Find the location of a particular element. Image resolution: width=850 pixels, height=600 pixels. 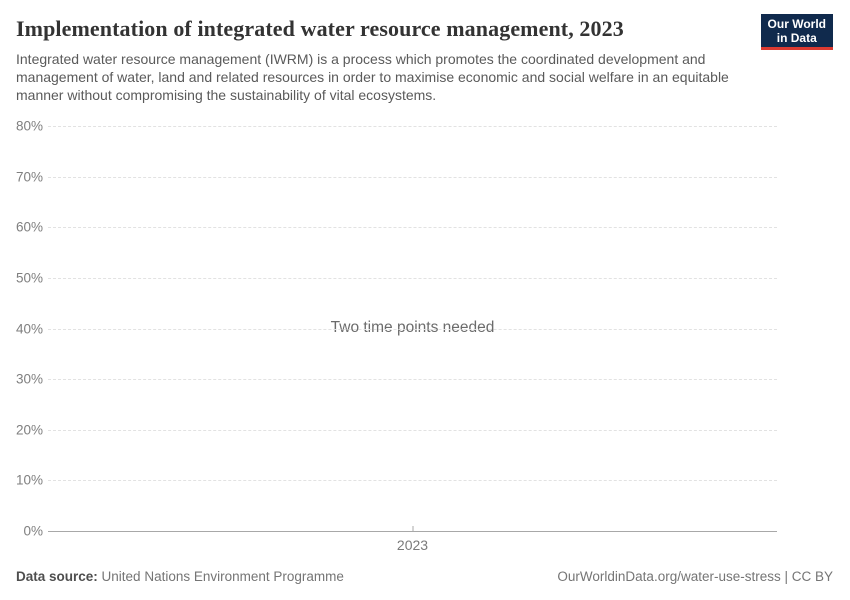

y-tick-label: 80% is located at coordinates (29, 126).